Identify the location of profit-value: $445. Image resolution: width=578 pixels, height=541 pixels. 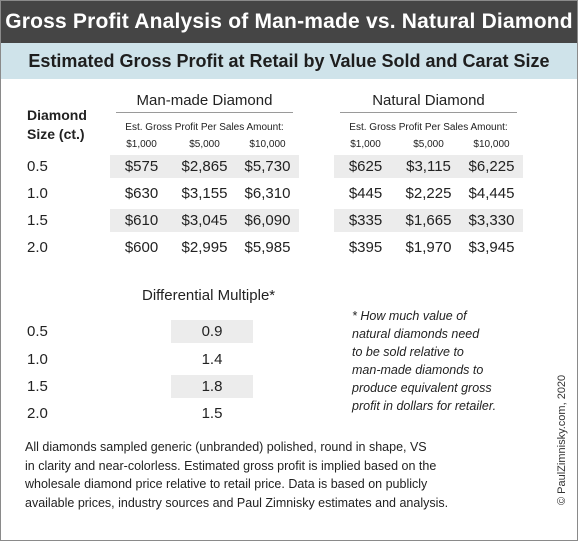
(365, 193).